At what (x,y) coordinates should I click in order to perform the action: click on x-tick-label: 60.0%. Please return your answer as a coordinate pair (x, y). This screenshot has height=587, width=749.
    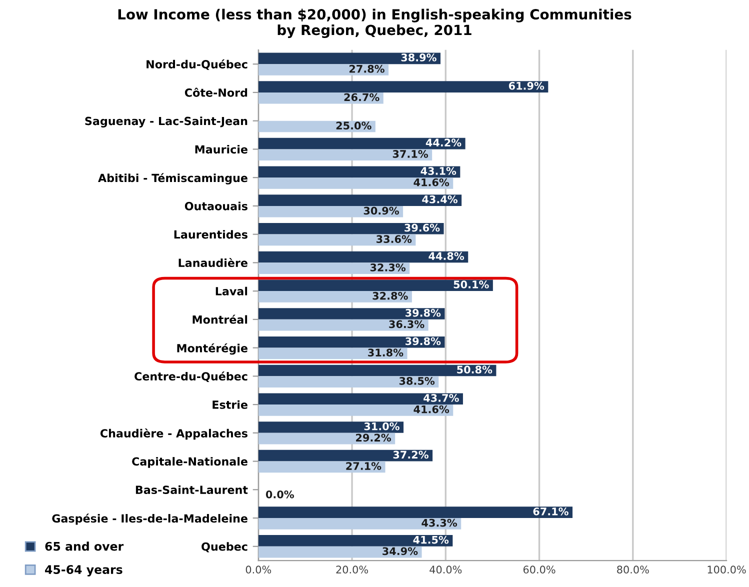
    Looking at the image, I should click on (539, 570).